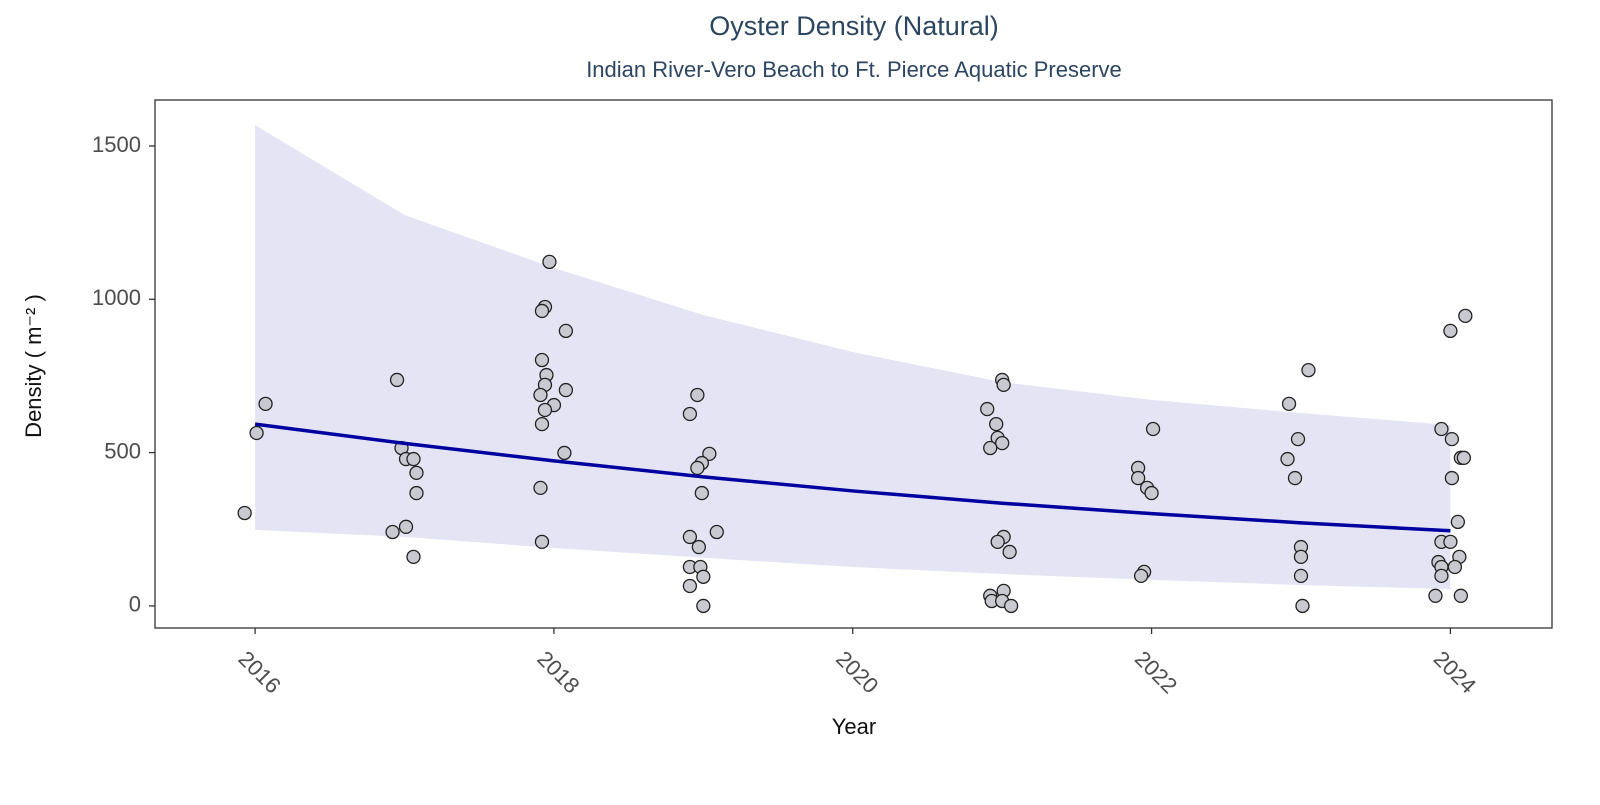 This screenshot has width=1600, height=805. I want to click on x-tick-label: 2020, so click(857, 672).